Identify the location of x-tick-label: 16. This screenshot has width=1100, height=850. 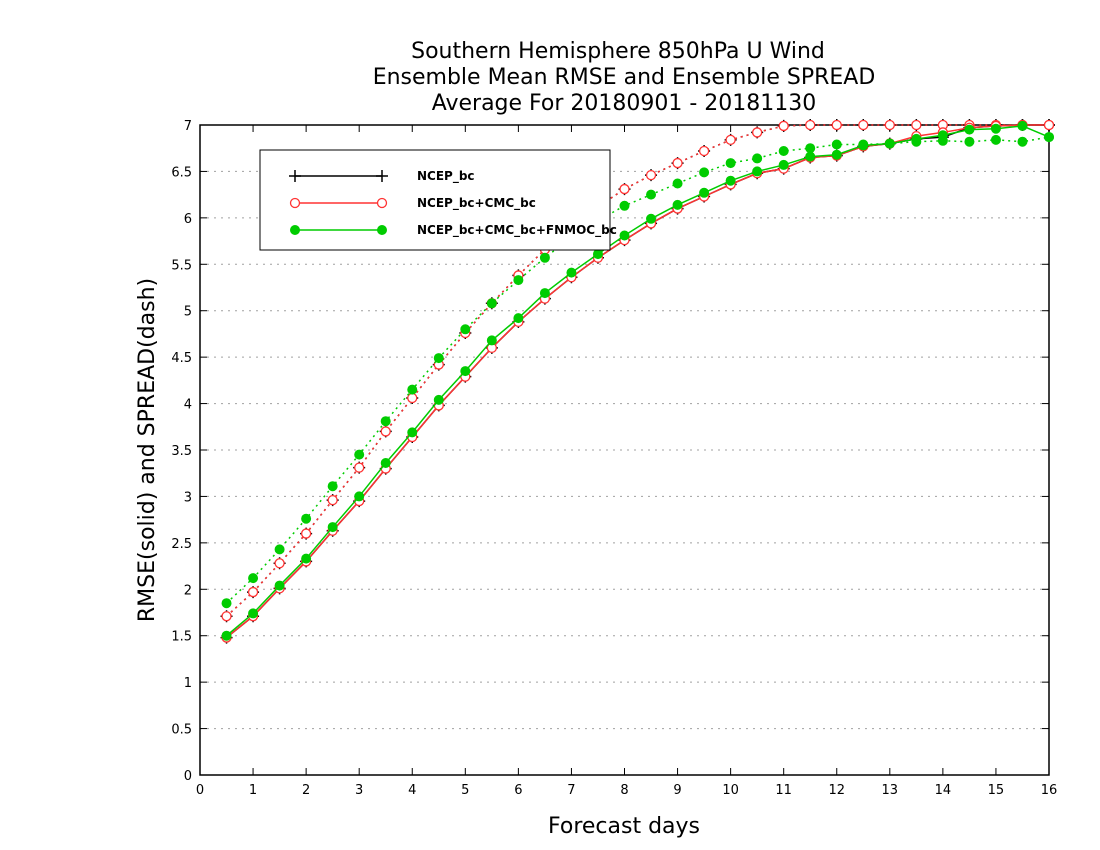
(1049, 790).